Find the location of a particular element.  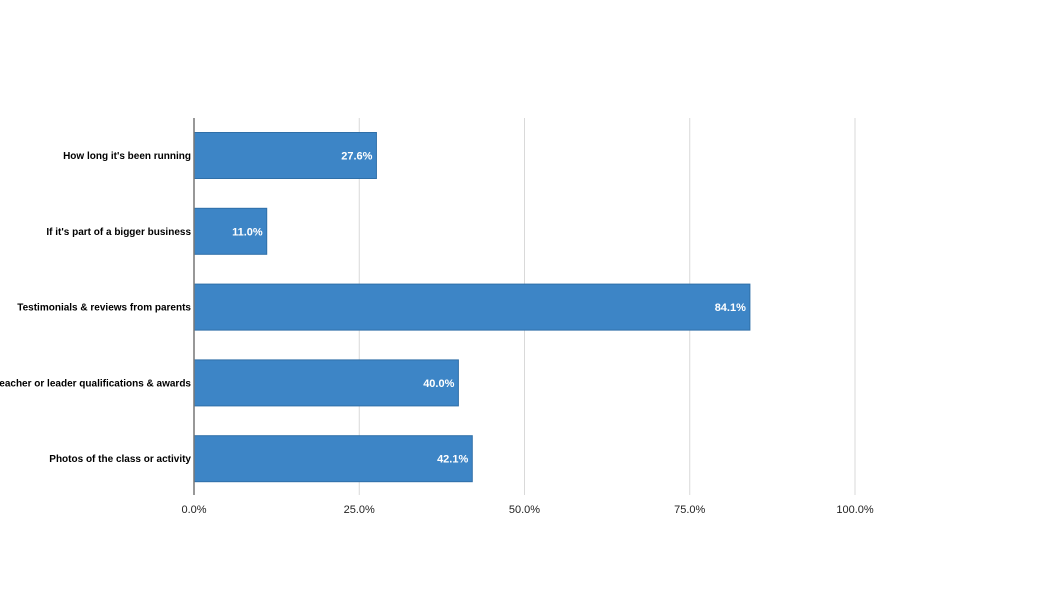

x-tick-label: 75.0% is located at coordinates (689, 510).